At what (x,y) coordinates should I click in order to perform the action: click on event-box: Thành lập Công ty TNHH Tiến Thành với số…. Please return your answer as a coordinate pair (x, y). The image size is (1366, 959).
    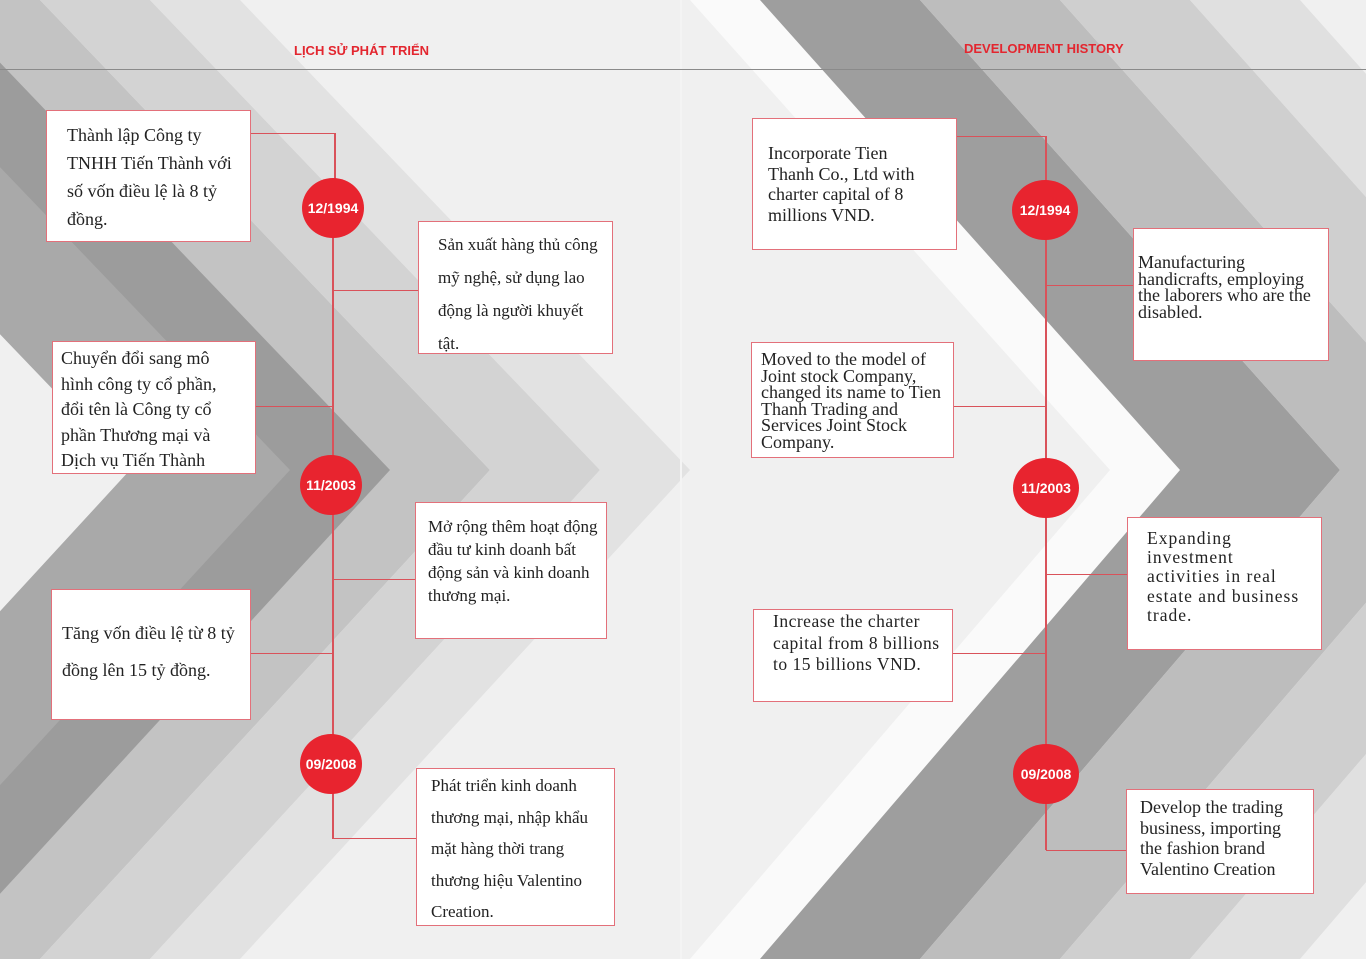
    Looking at the image, I should click on (148, 176).